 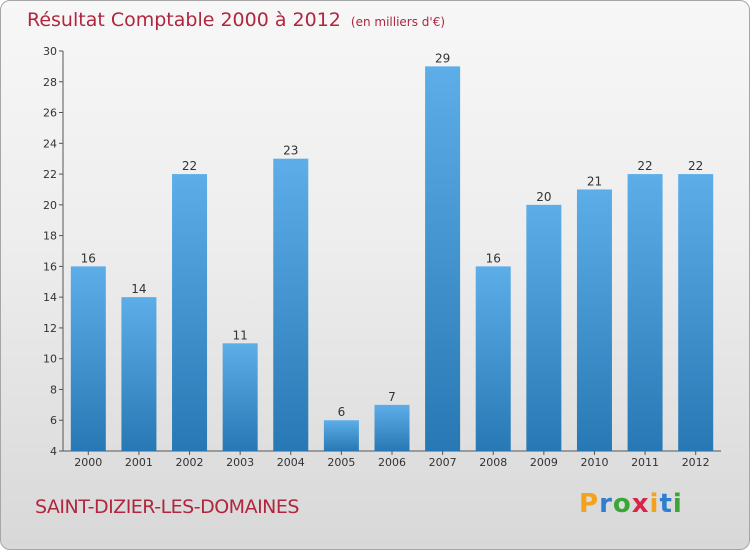 What do you see at coordinates (50, 174) in the screenshot?
I see `y-tick-label: 22` at bounding box center [50, 174].